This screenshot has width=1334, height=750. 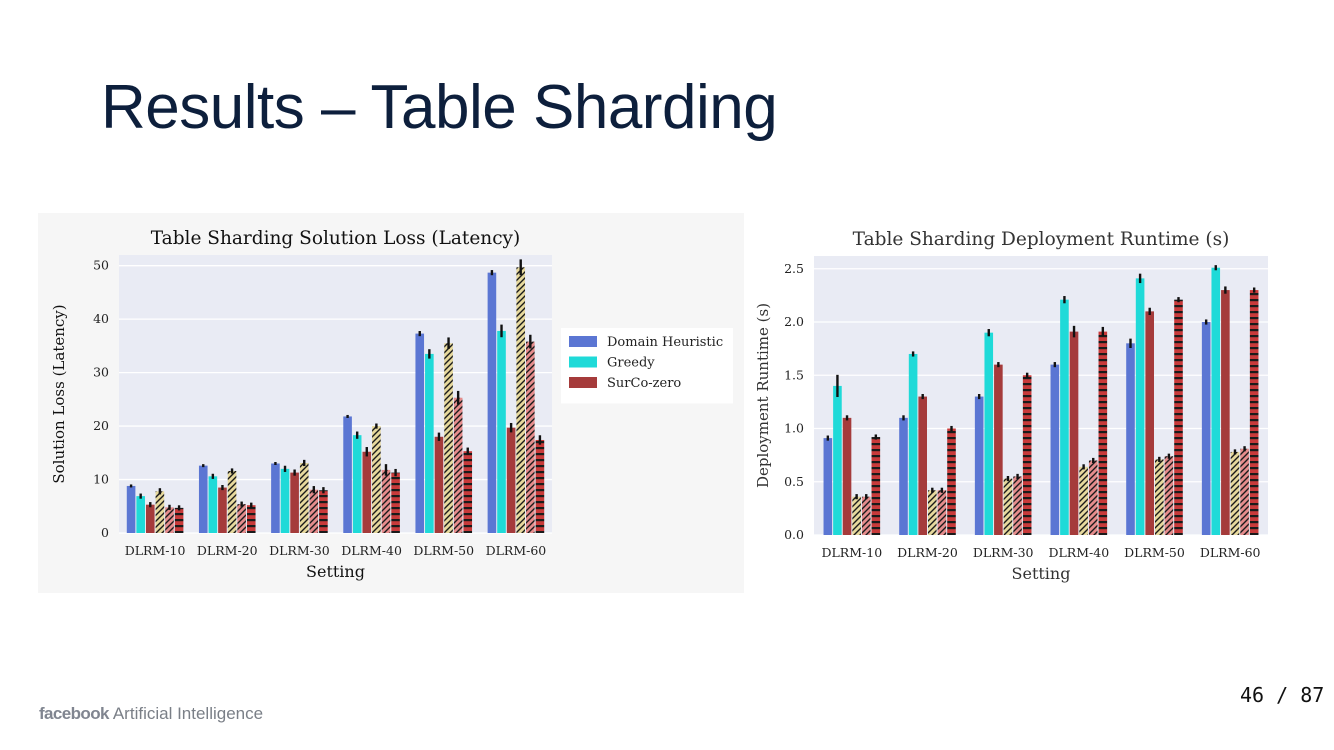 What do you see at coordinates (794, 428) in the screenshot?
I see `y-tick-label: 1.0` at bounding box center [794, 428].